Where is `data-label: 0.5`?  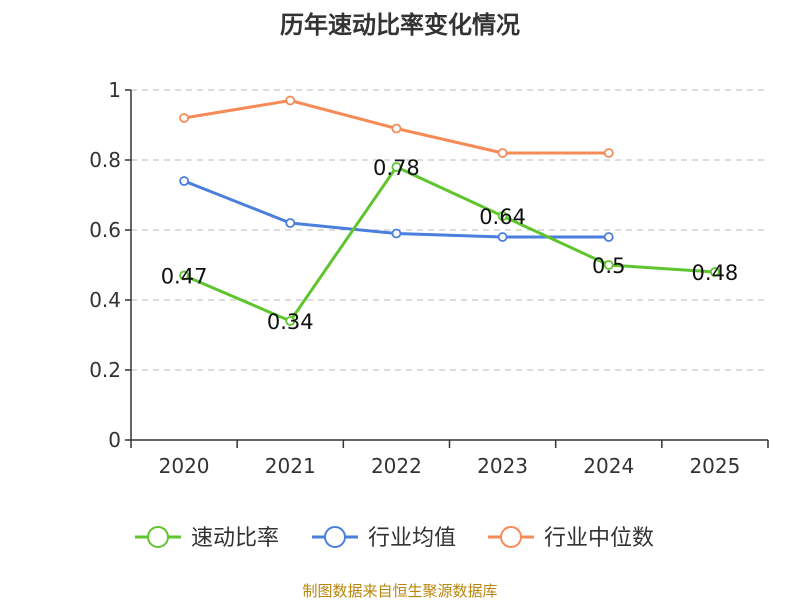 data-label: 0.5 is located at coordinates (608, 266).